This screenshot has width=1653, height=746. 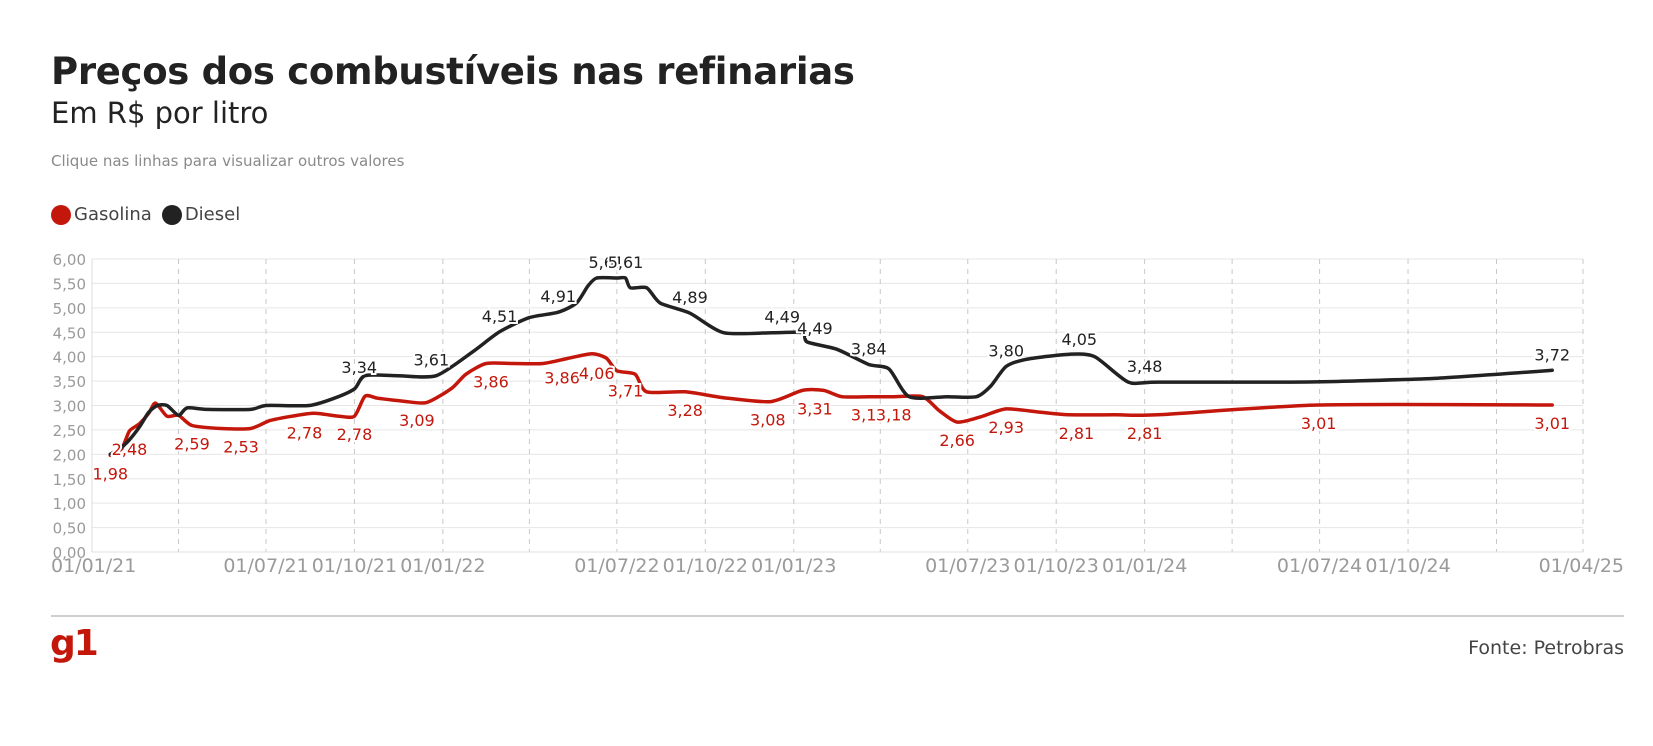 I want to click on x-tick-label: 01/07/22, so click(x=616, y=566).